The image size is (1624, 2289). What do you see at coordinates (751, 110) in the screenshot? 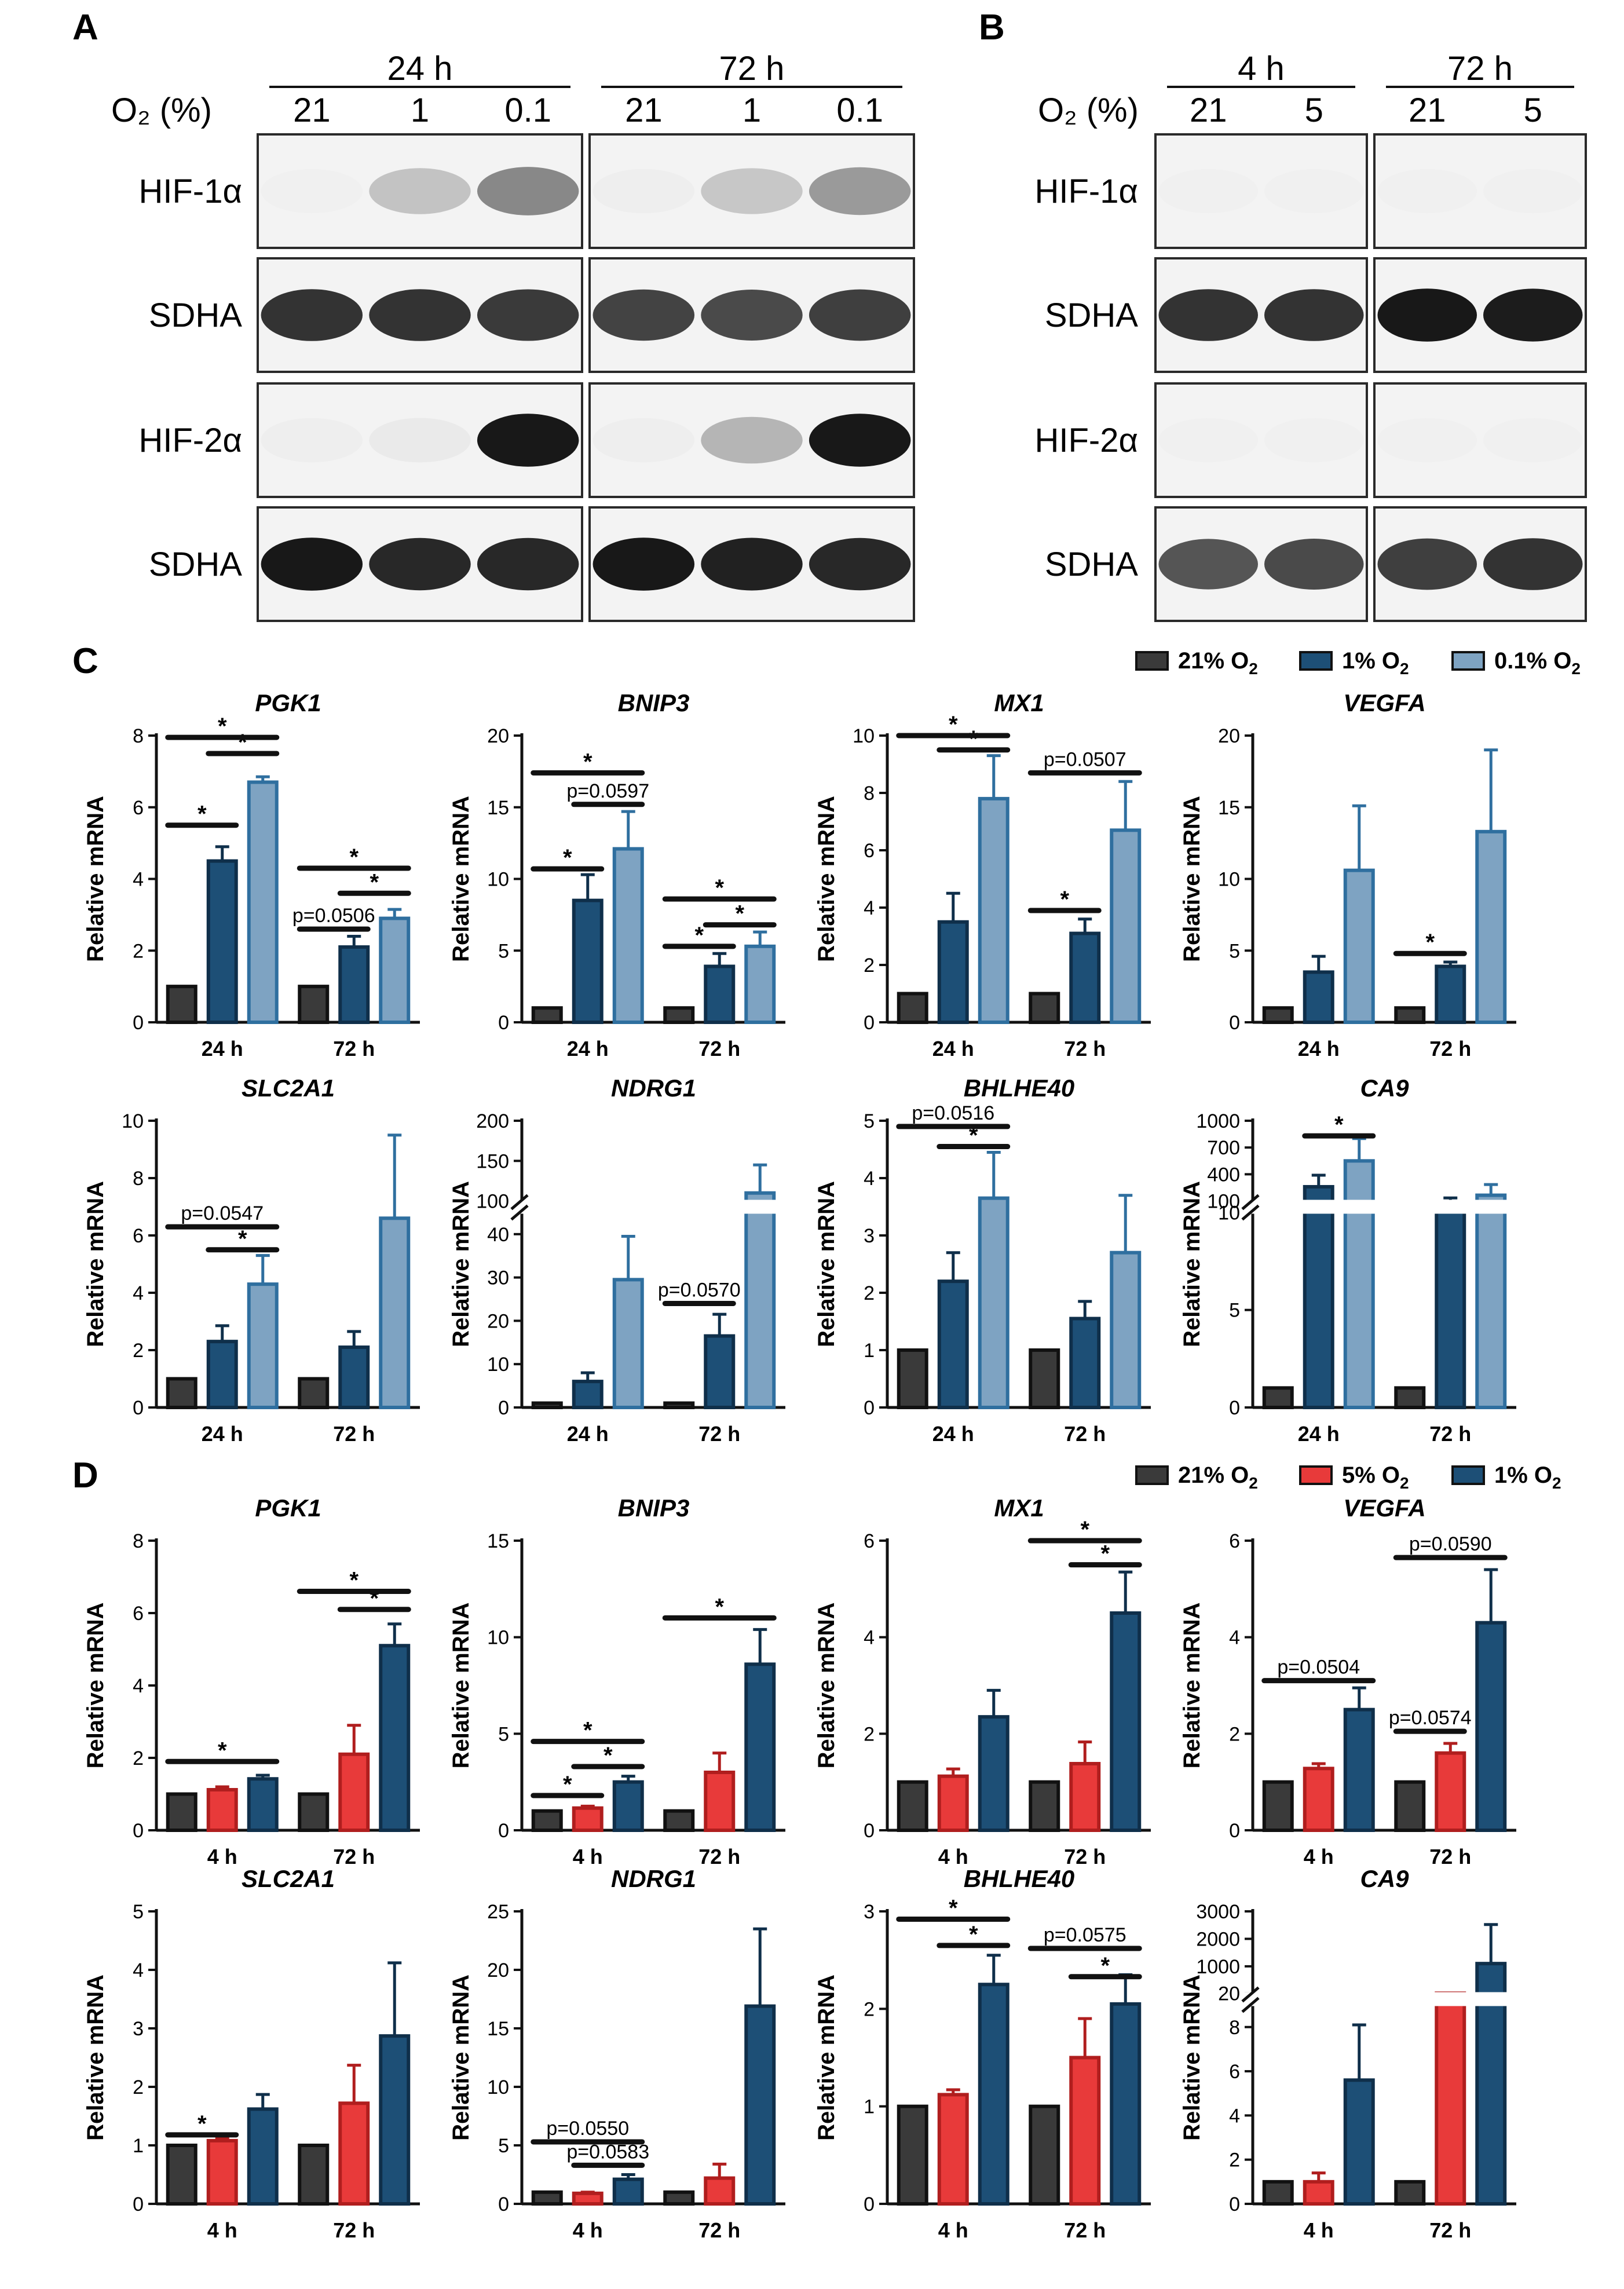
I see `o2-level-label: 1` at bounding box center [751, 110].